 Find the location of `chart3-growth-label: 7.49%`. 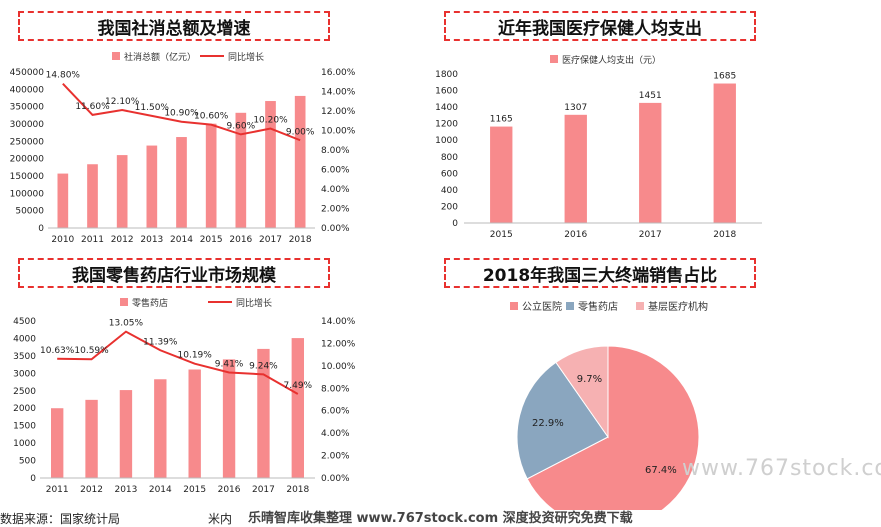

chart3-growth-label: 7.49% is located at coordinates (298, 386).